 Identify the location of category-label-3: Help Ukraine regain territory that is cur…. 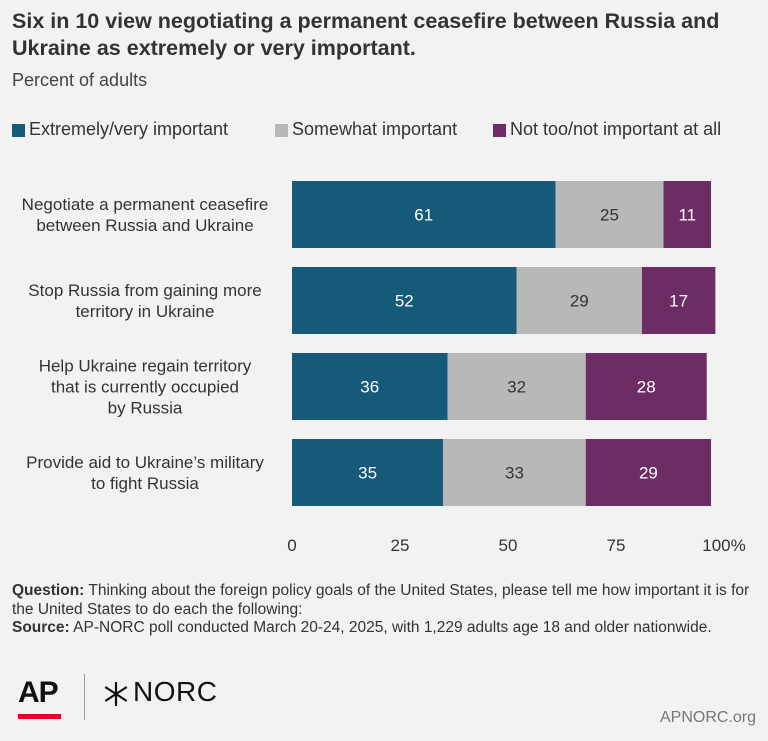
(145, 387).